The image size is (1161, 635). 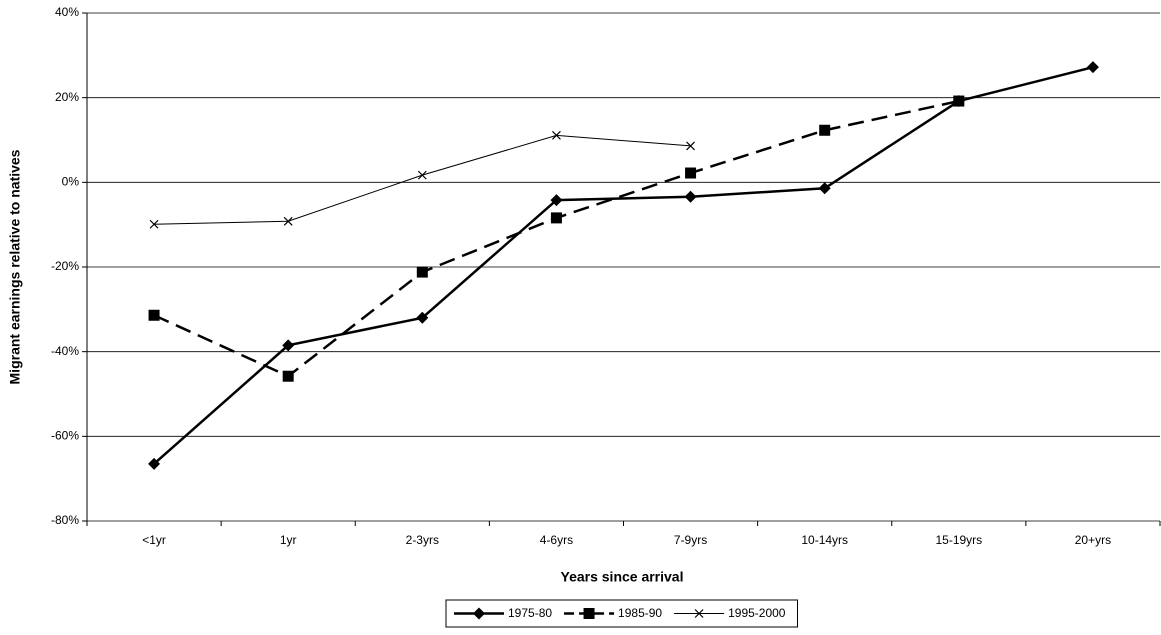 I want to click on y-tick-label: 0%, so click(x=71, y=182).